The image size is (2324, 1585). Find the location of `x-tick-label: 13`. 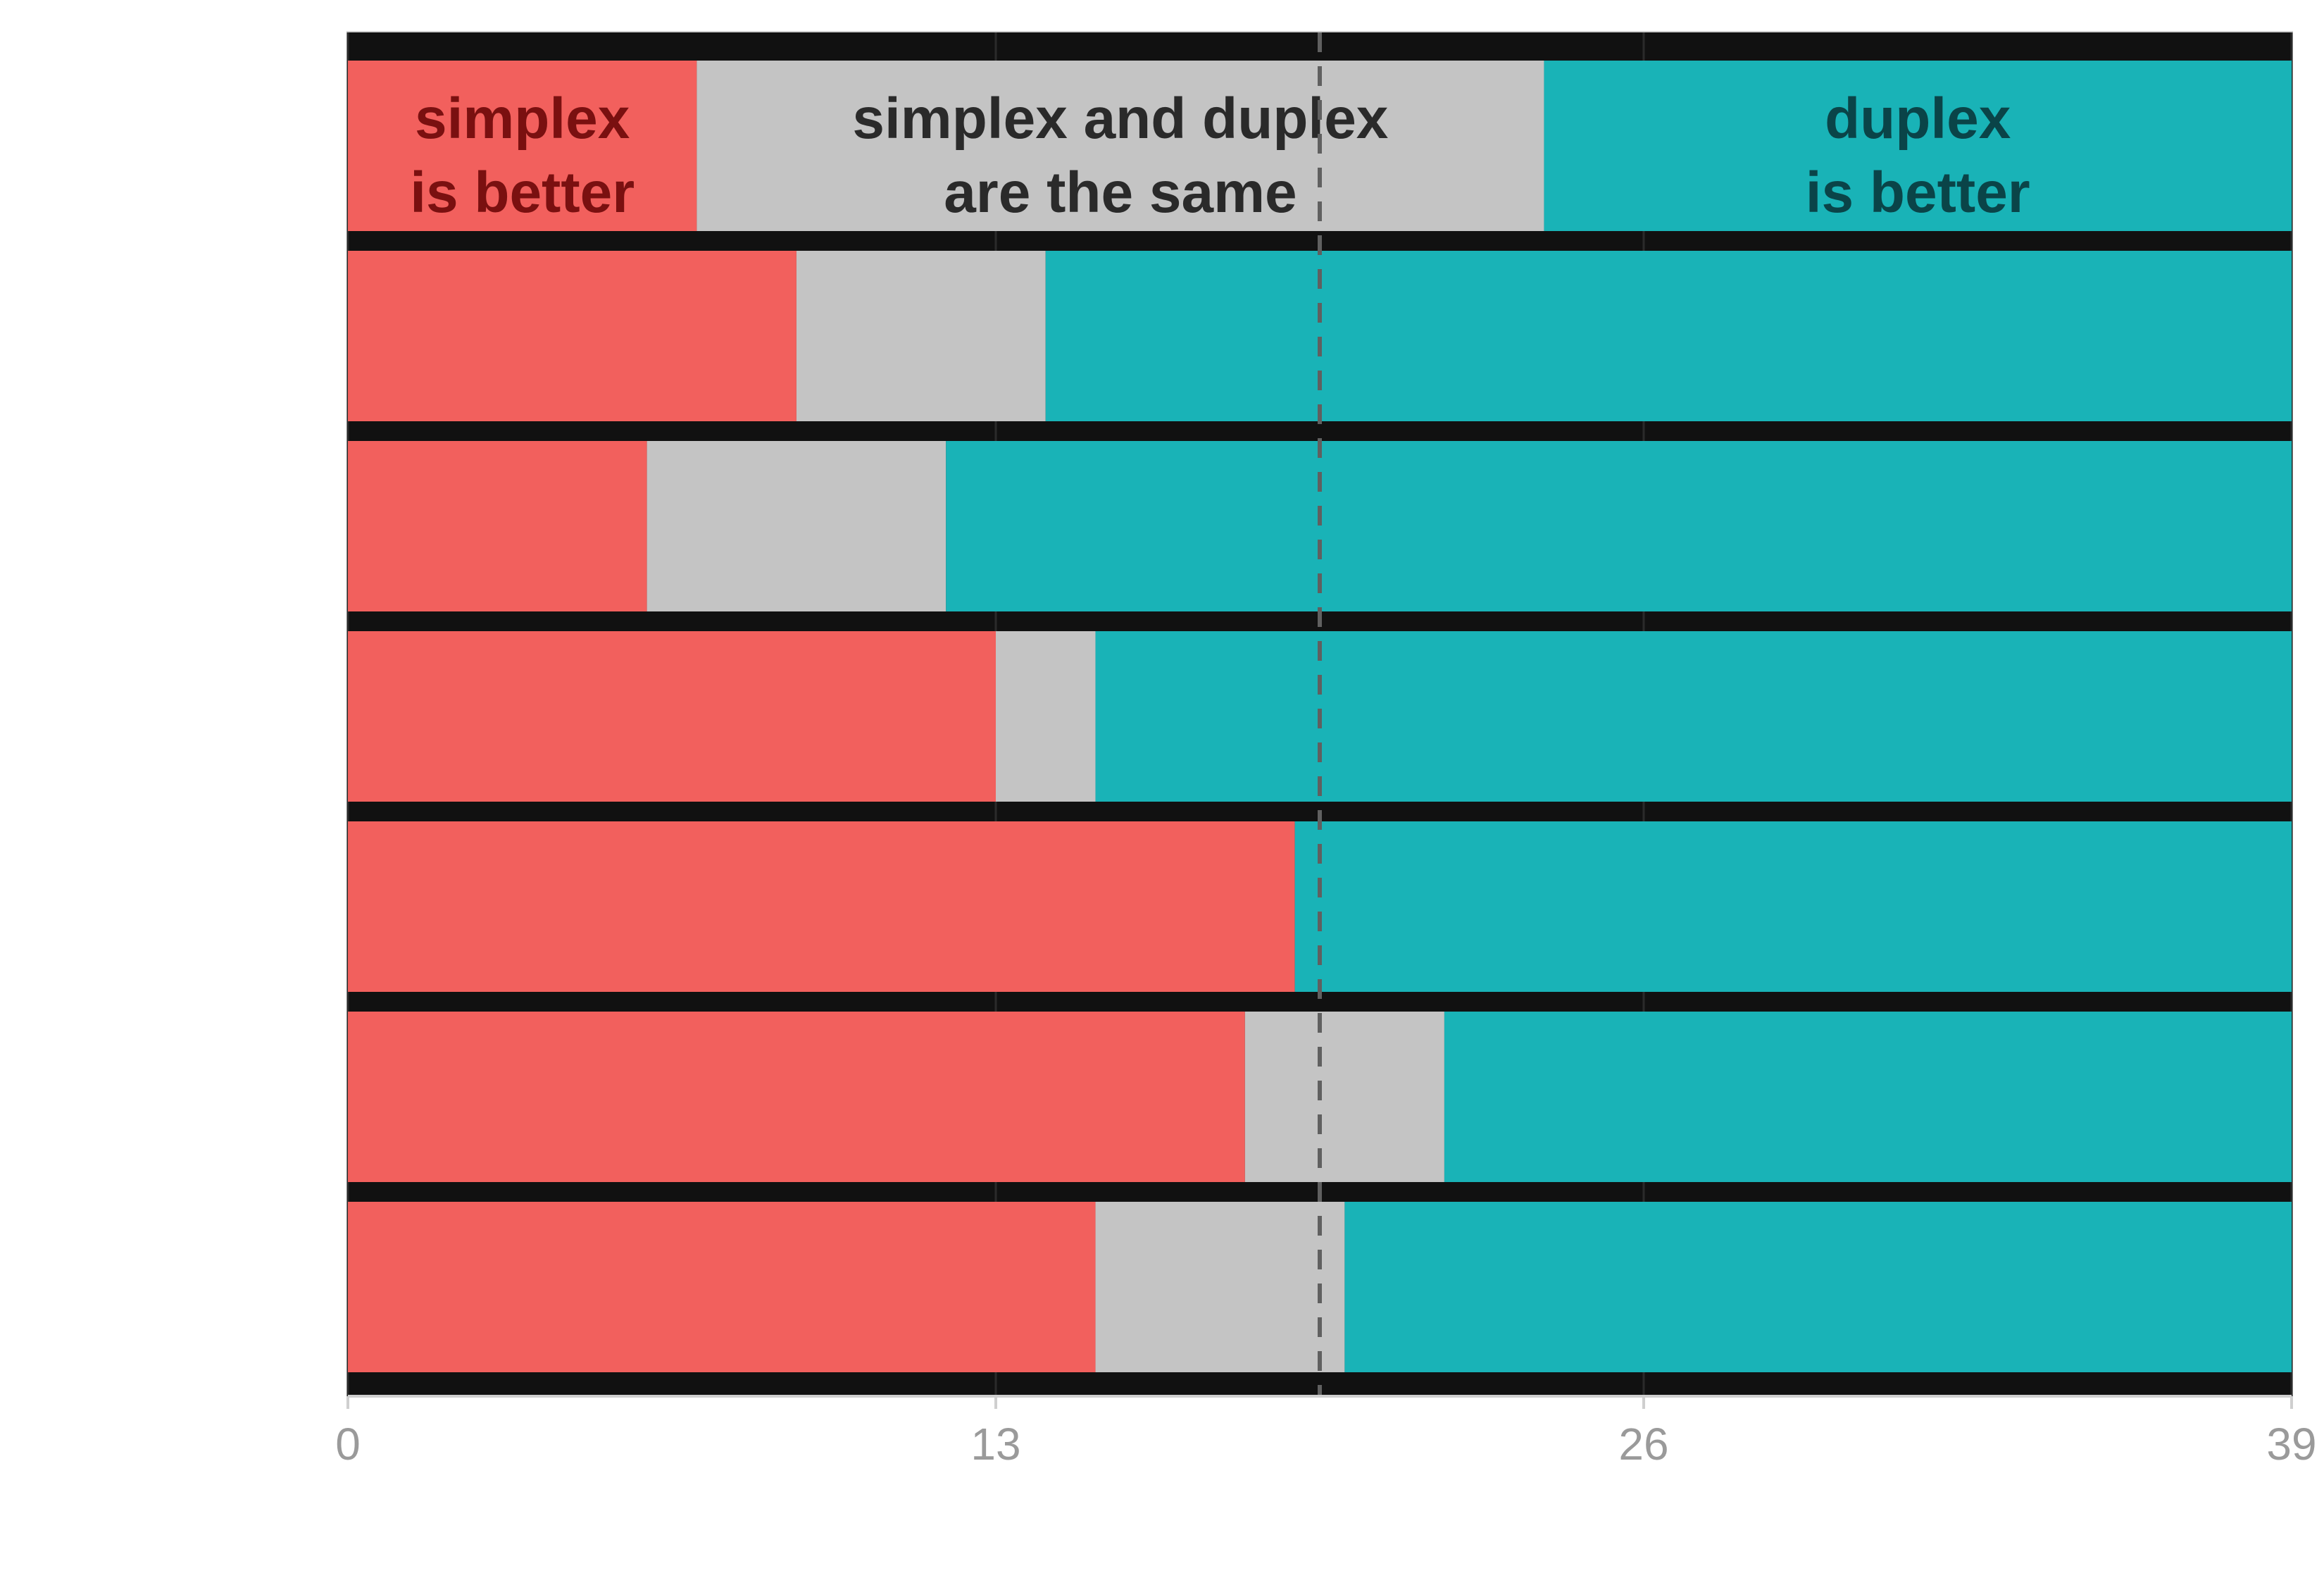

x-tick-label: 13 is located at coordinates (995, 1444).